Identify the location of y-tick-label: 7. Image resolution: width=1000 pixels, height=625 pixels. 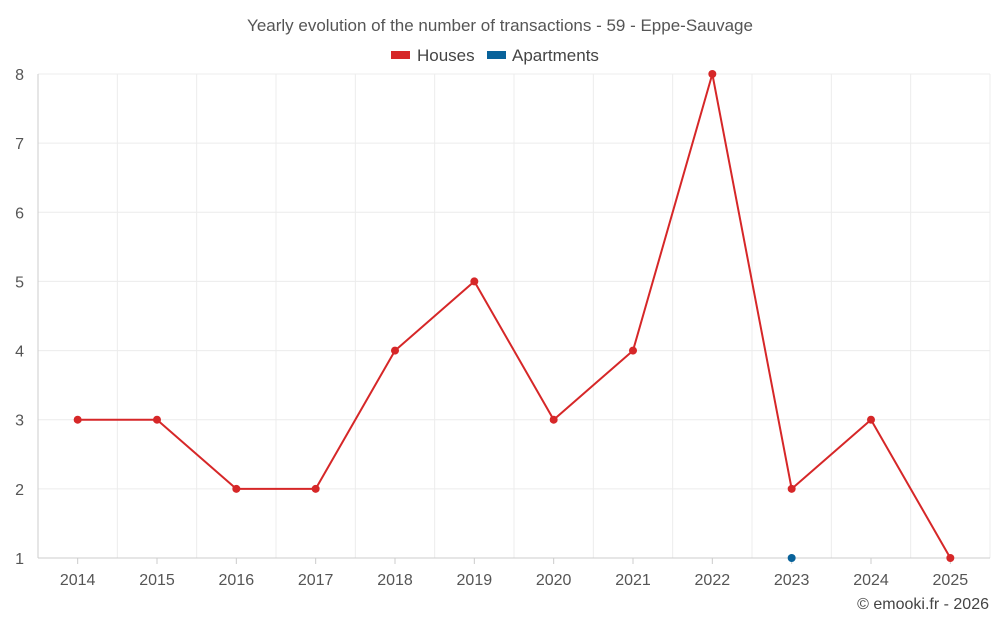
(19, 144).